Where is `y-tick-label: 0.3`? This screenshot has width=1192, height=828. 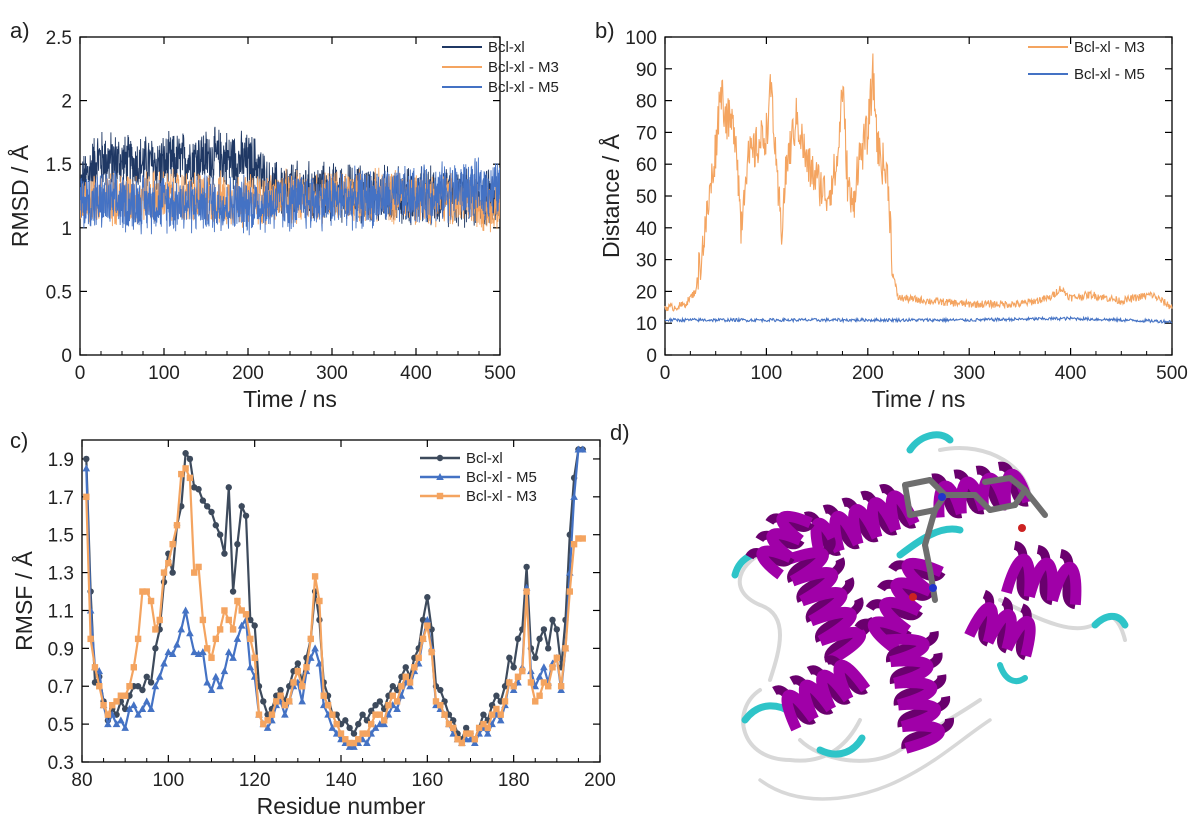
y-tick-label: 0.3 is located at coordinates (61, 763).